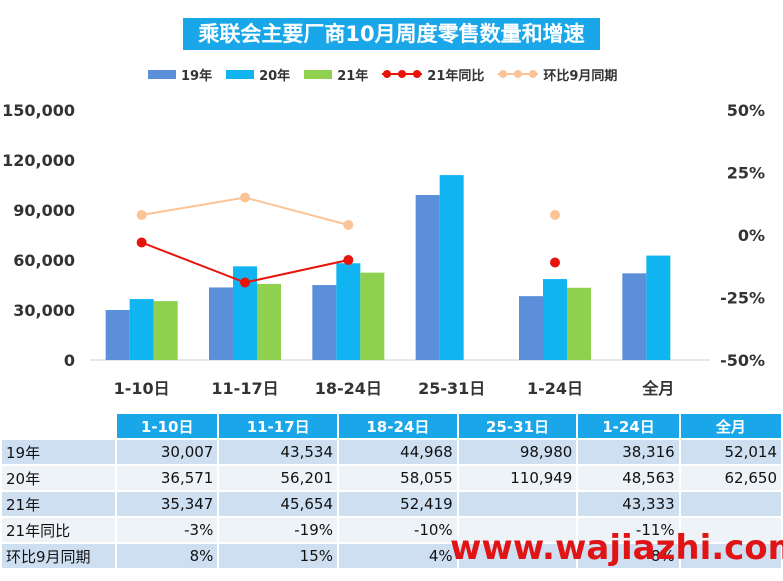 The image size is (783, 581). Describe the element at coordinates (517, 426) in the screenshot. I see `table-header-cell: 25-31日` at that location.